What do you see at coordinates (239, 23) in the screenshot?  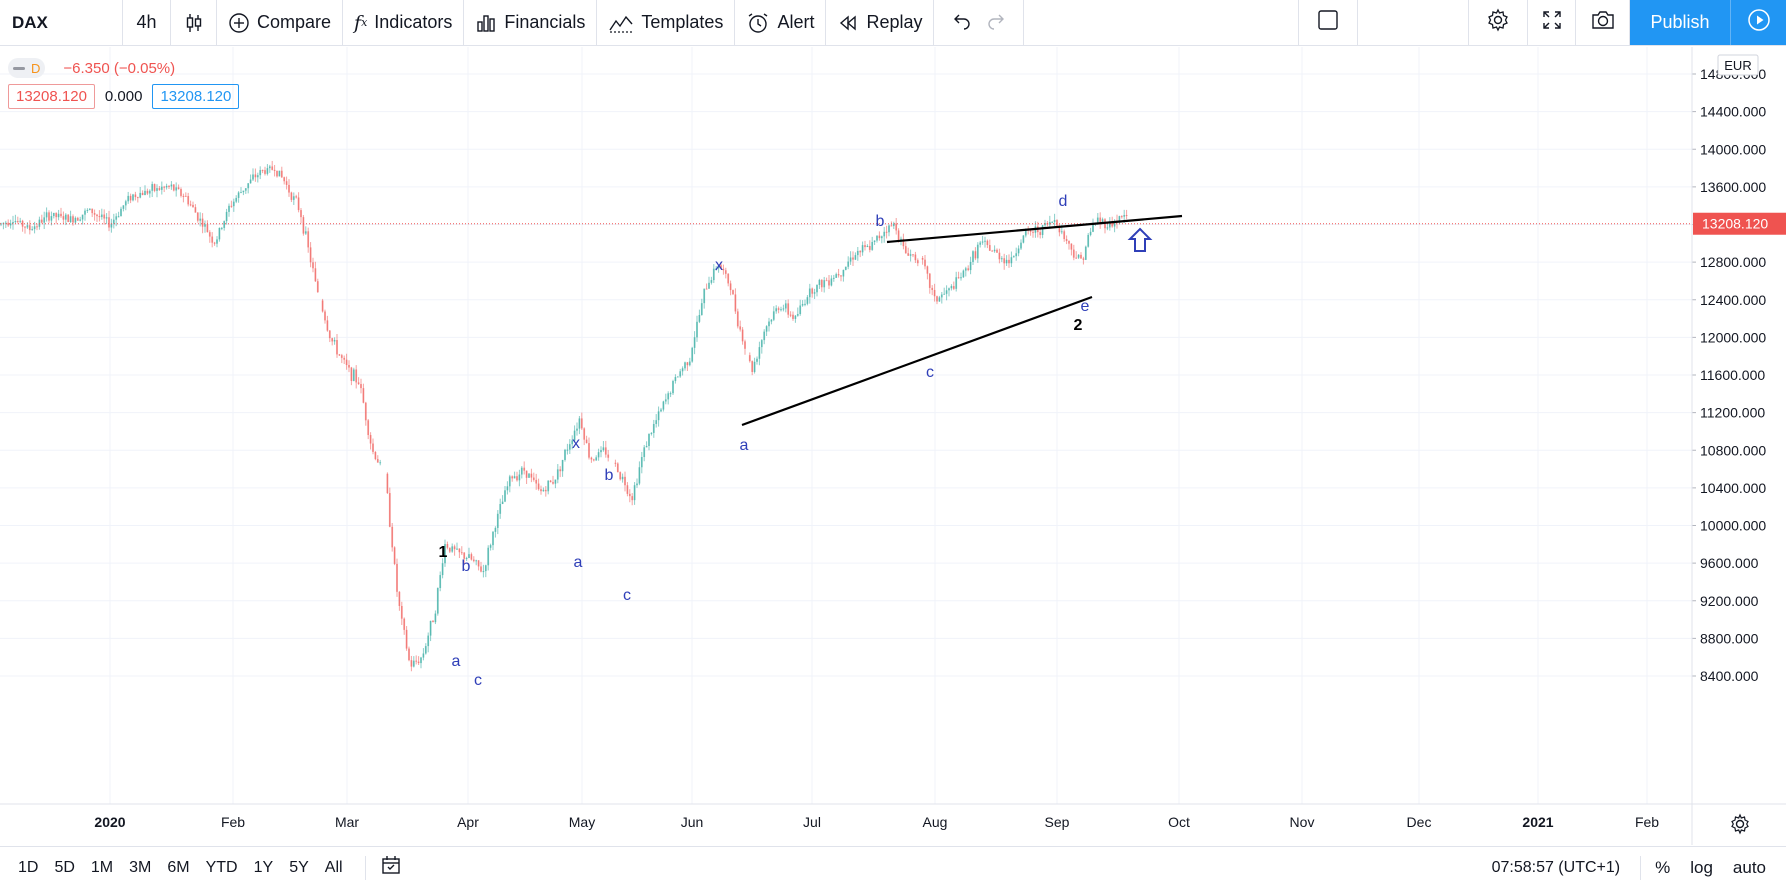 I see `plus-circle-icon` at bounding box center [239, 23].